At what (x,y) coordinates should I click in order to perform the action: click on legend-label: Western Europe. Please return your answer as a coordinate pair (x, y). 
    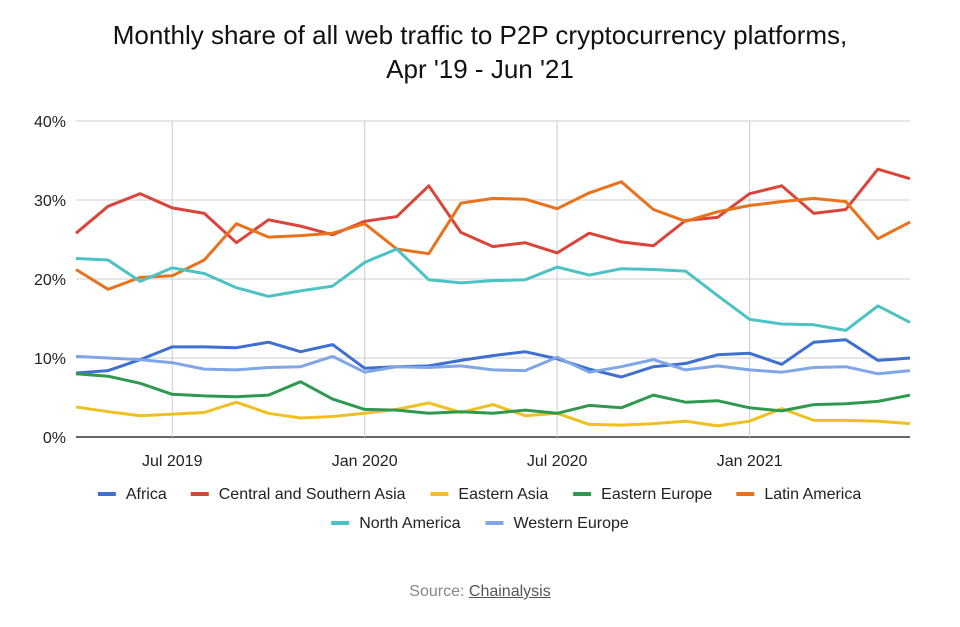
    Looking at the image, I should click on (570, 523).